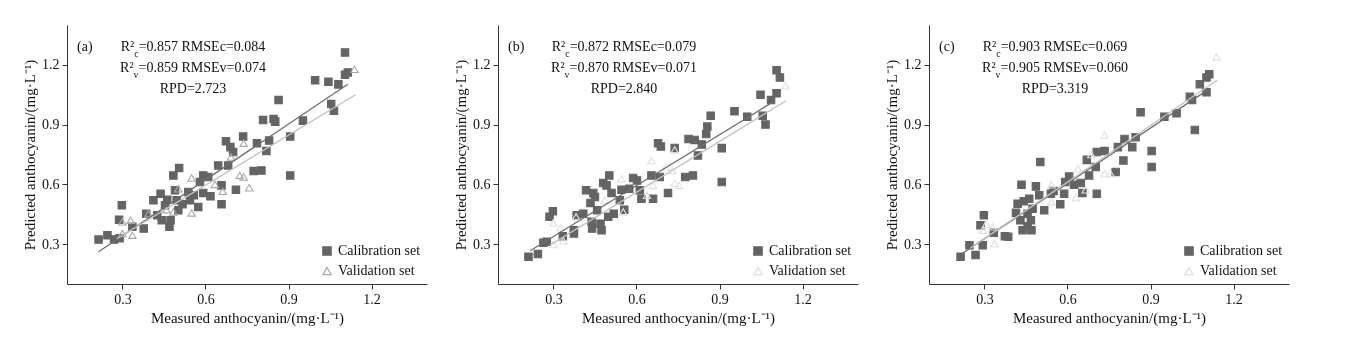 This screenshot has height=343, width=1349. I want to click on annotation: R²$_{c}$=0.903 RMSEc=0.069, so click(1055, 49).